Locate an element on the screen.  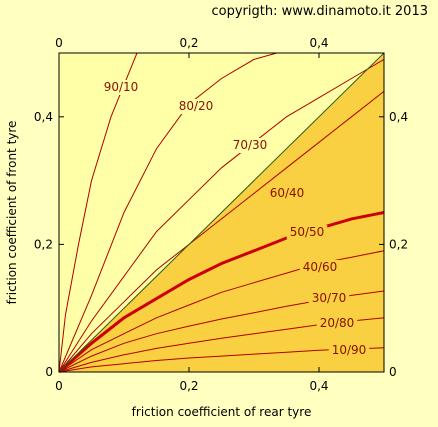
curve-label-10-90: 10/90 is located at coordinates (349, 350).